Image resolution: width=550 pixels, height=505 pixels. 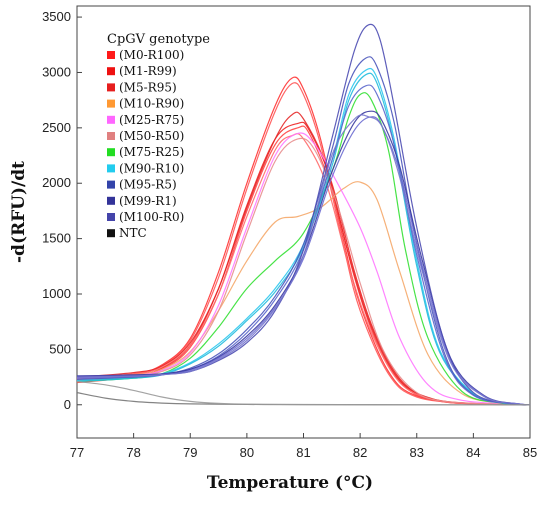 I want to click on y-tick-label: 1500, so click(x=56, y=238).